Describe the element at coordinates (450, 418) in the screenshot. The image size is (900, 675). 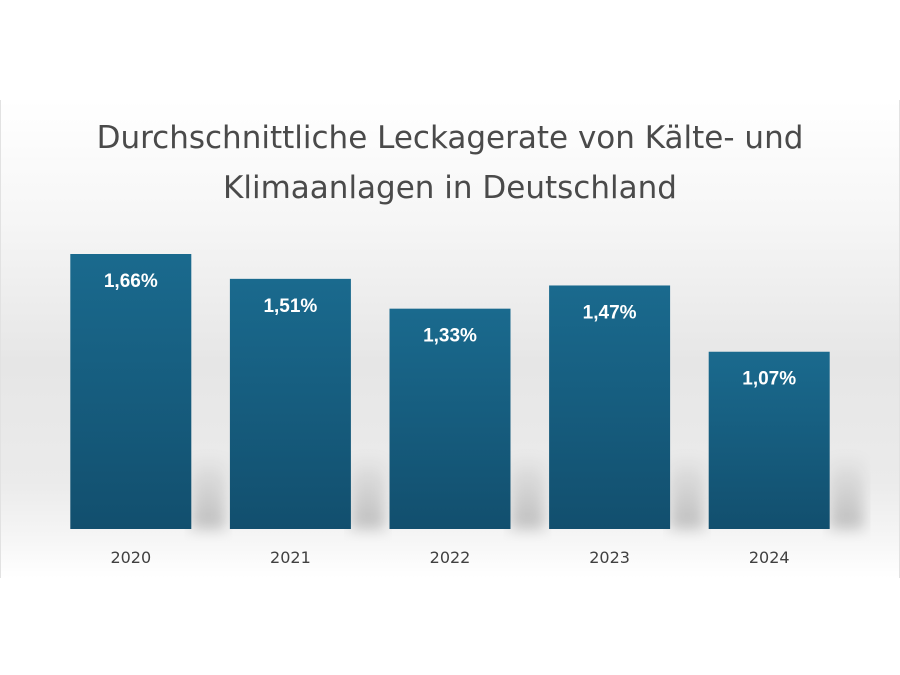
I see `bar-2022` at that location.